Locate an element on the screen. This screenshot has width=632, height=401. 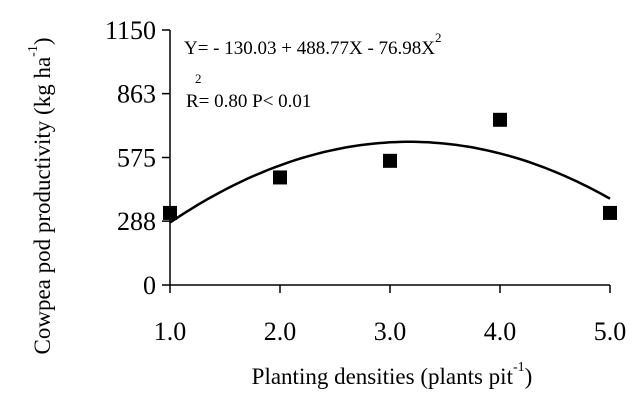
y-ticks: 0 288 575 863 1150 is located at coordinates (137, 158).